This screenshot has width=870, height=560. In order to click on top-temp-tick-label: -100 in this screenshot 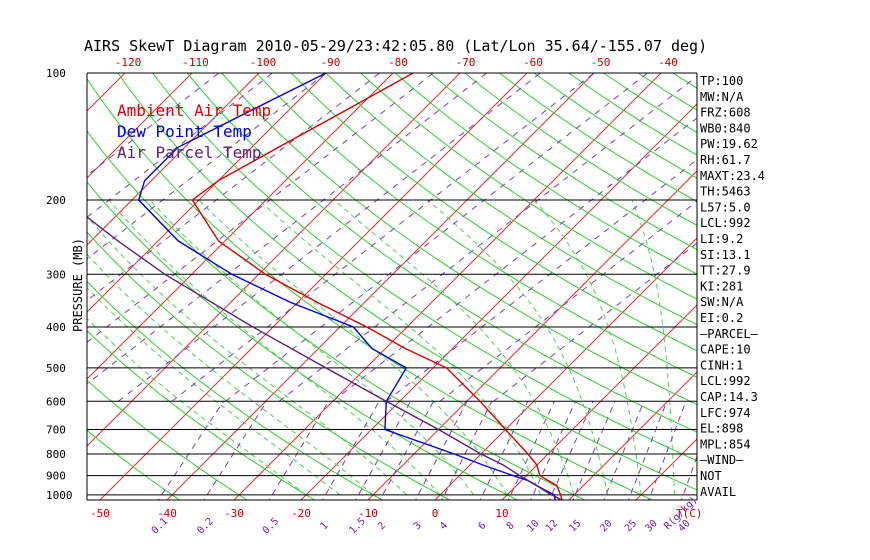, I will do `click(263, 62)`.